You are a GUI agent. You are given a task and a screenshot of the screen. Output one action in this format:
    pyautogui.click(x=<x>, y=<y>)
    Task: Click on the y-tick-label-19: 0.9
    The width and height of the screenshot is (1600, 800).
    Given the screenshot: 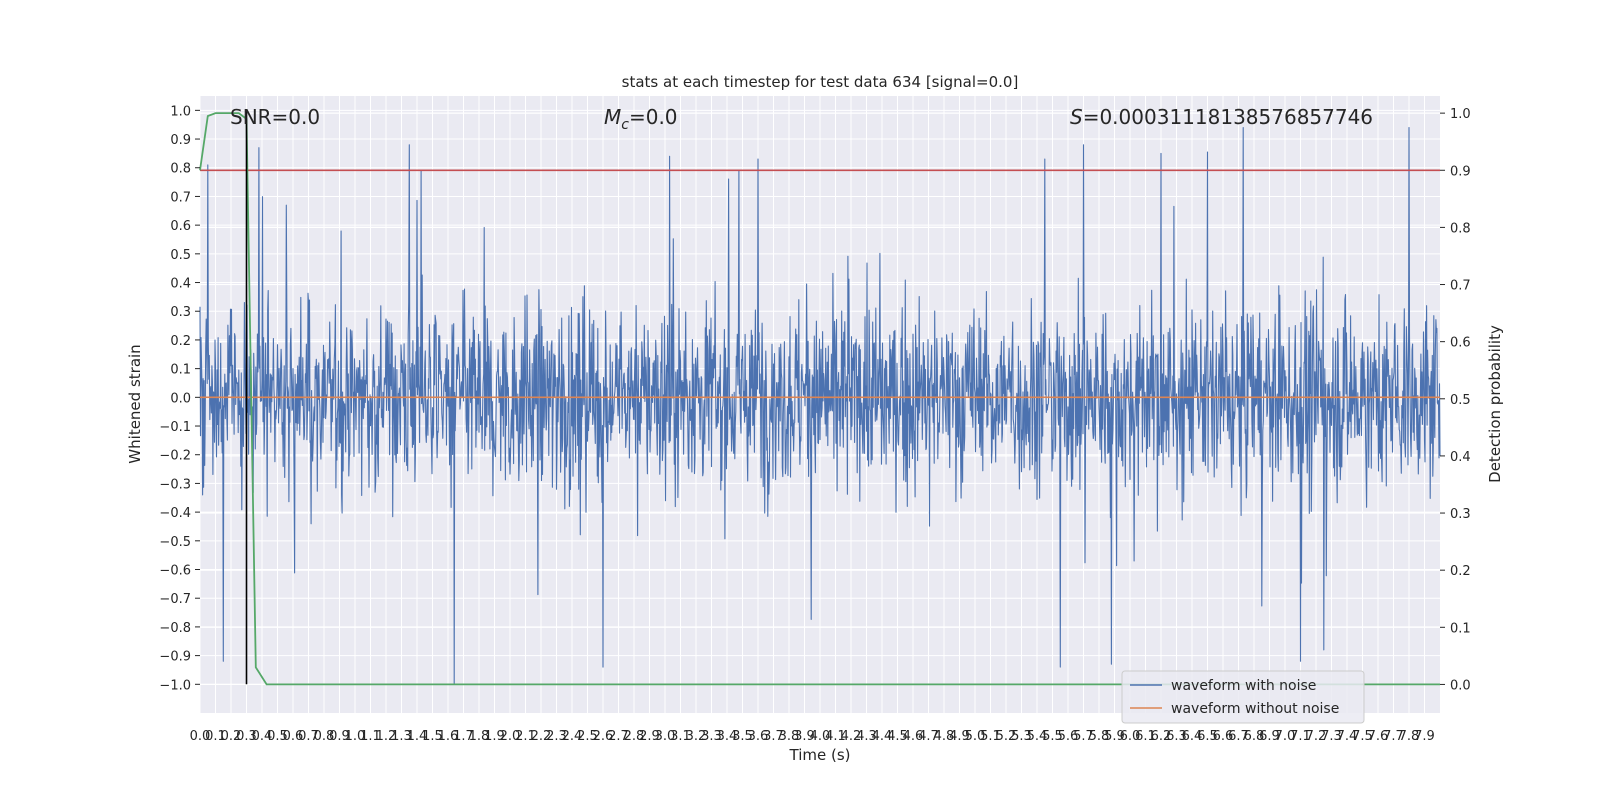 What is the action you would take?
    pyautogui.click(x=180, y=140)
    